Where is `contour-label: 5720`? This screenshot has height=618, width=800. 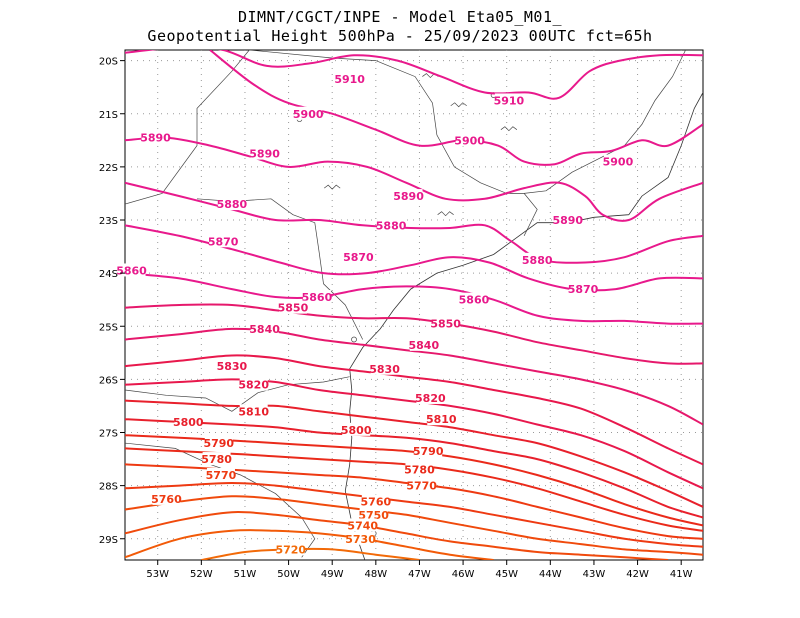 contour-label: 5720 is located at coordinates (290, 549).